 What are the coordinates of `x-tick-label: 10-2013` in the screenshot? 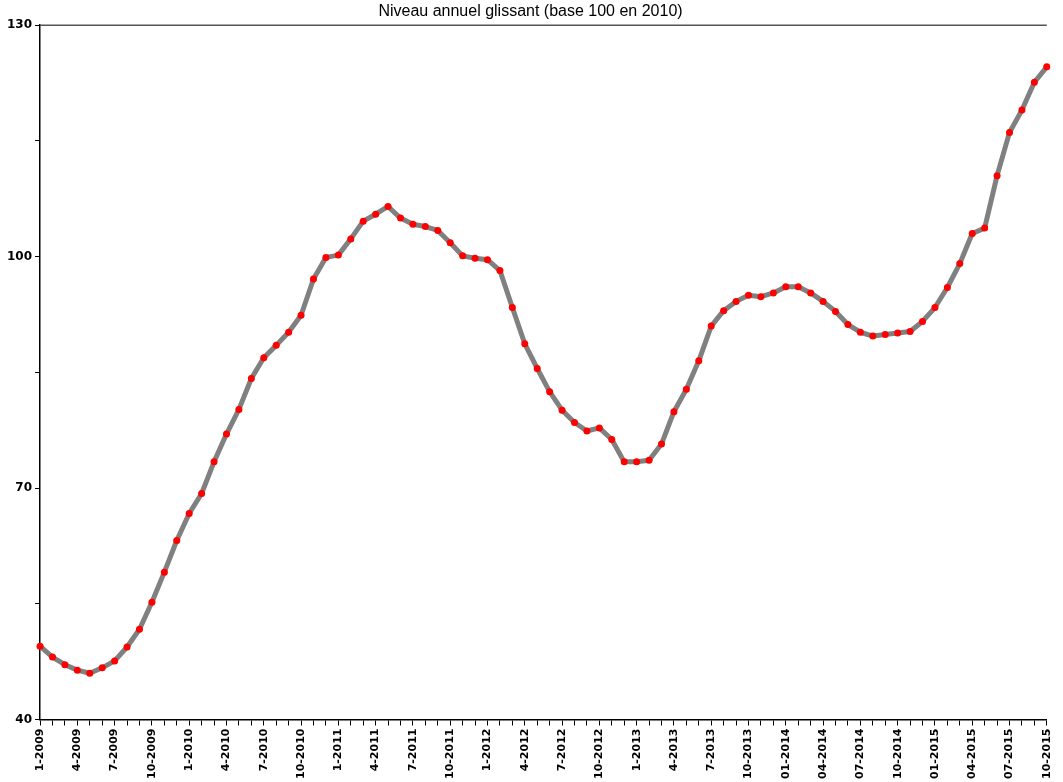 It's located at (748, 754).